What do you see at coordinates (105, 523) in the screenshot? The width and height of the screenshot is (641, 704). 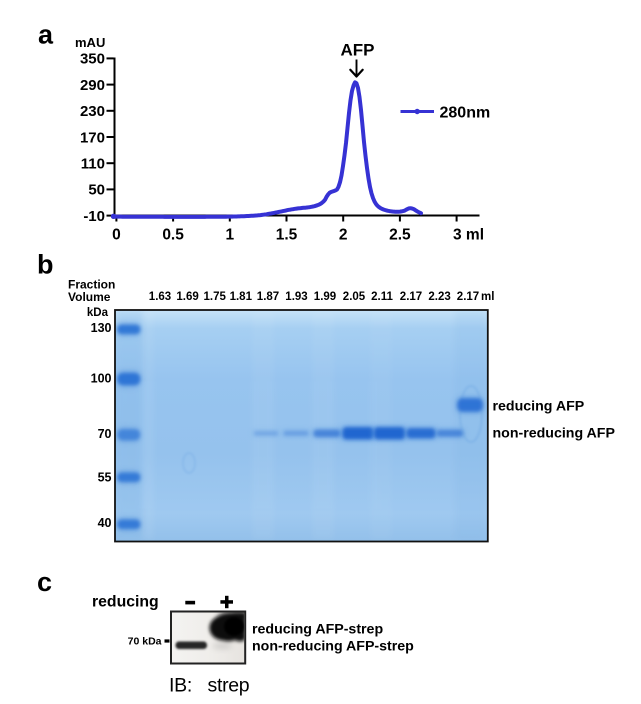 I see `svg-text: 40` at bounding box center [105, 523].